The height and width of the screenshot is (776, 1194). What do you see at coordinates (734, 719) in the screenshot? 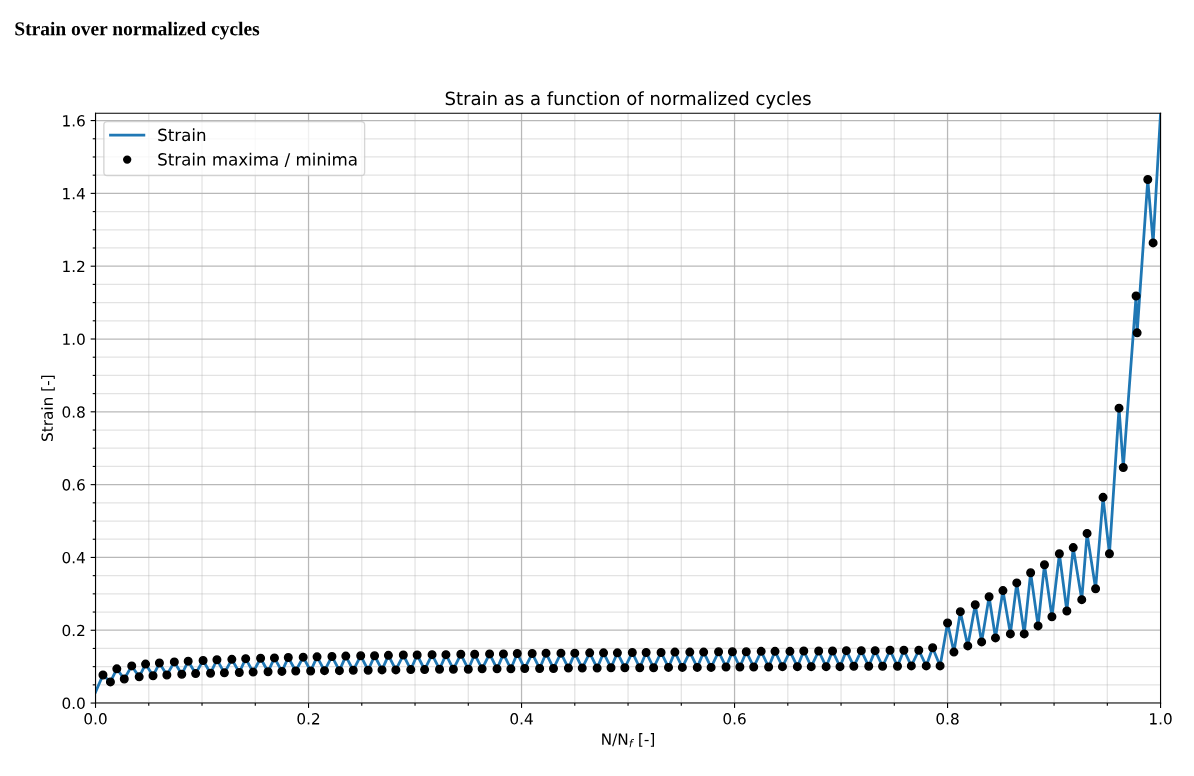
I see `x-tick-label: 0.6` at bounding box center [734, 719].